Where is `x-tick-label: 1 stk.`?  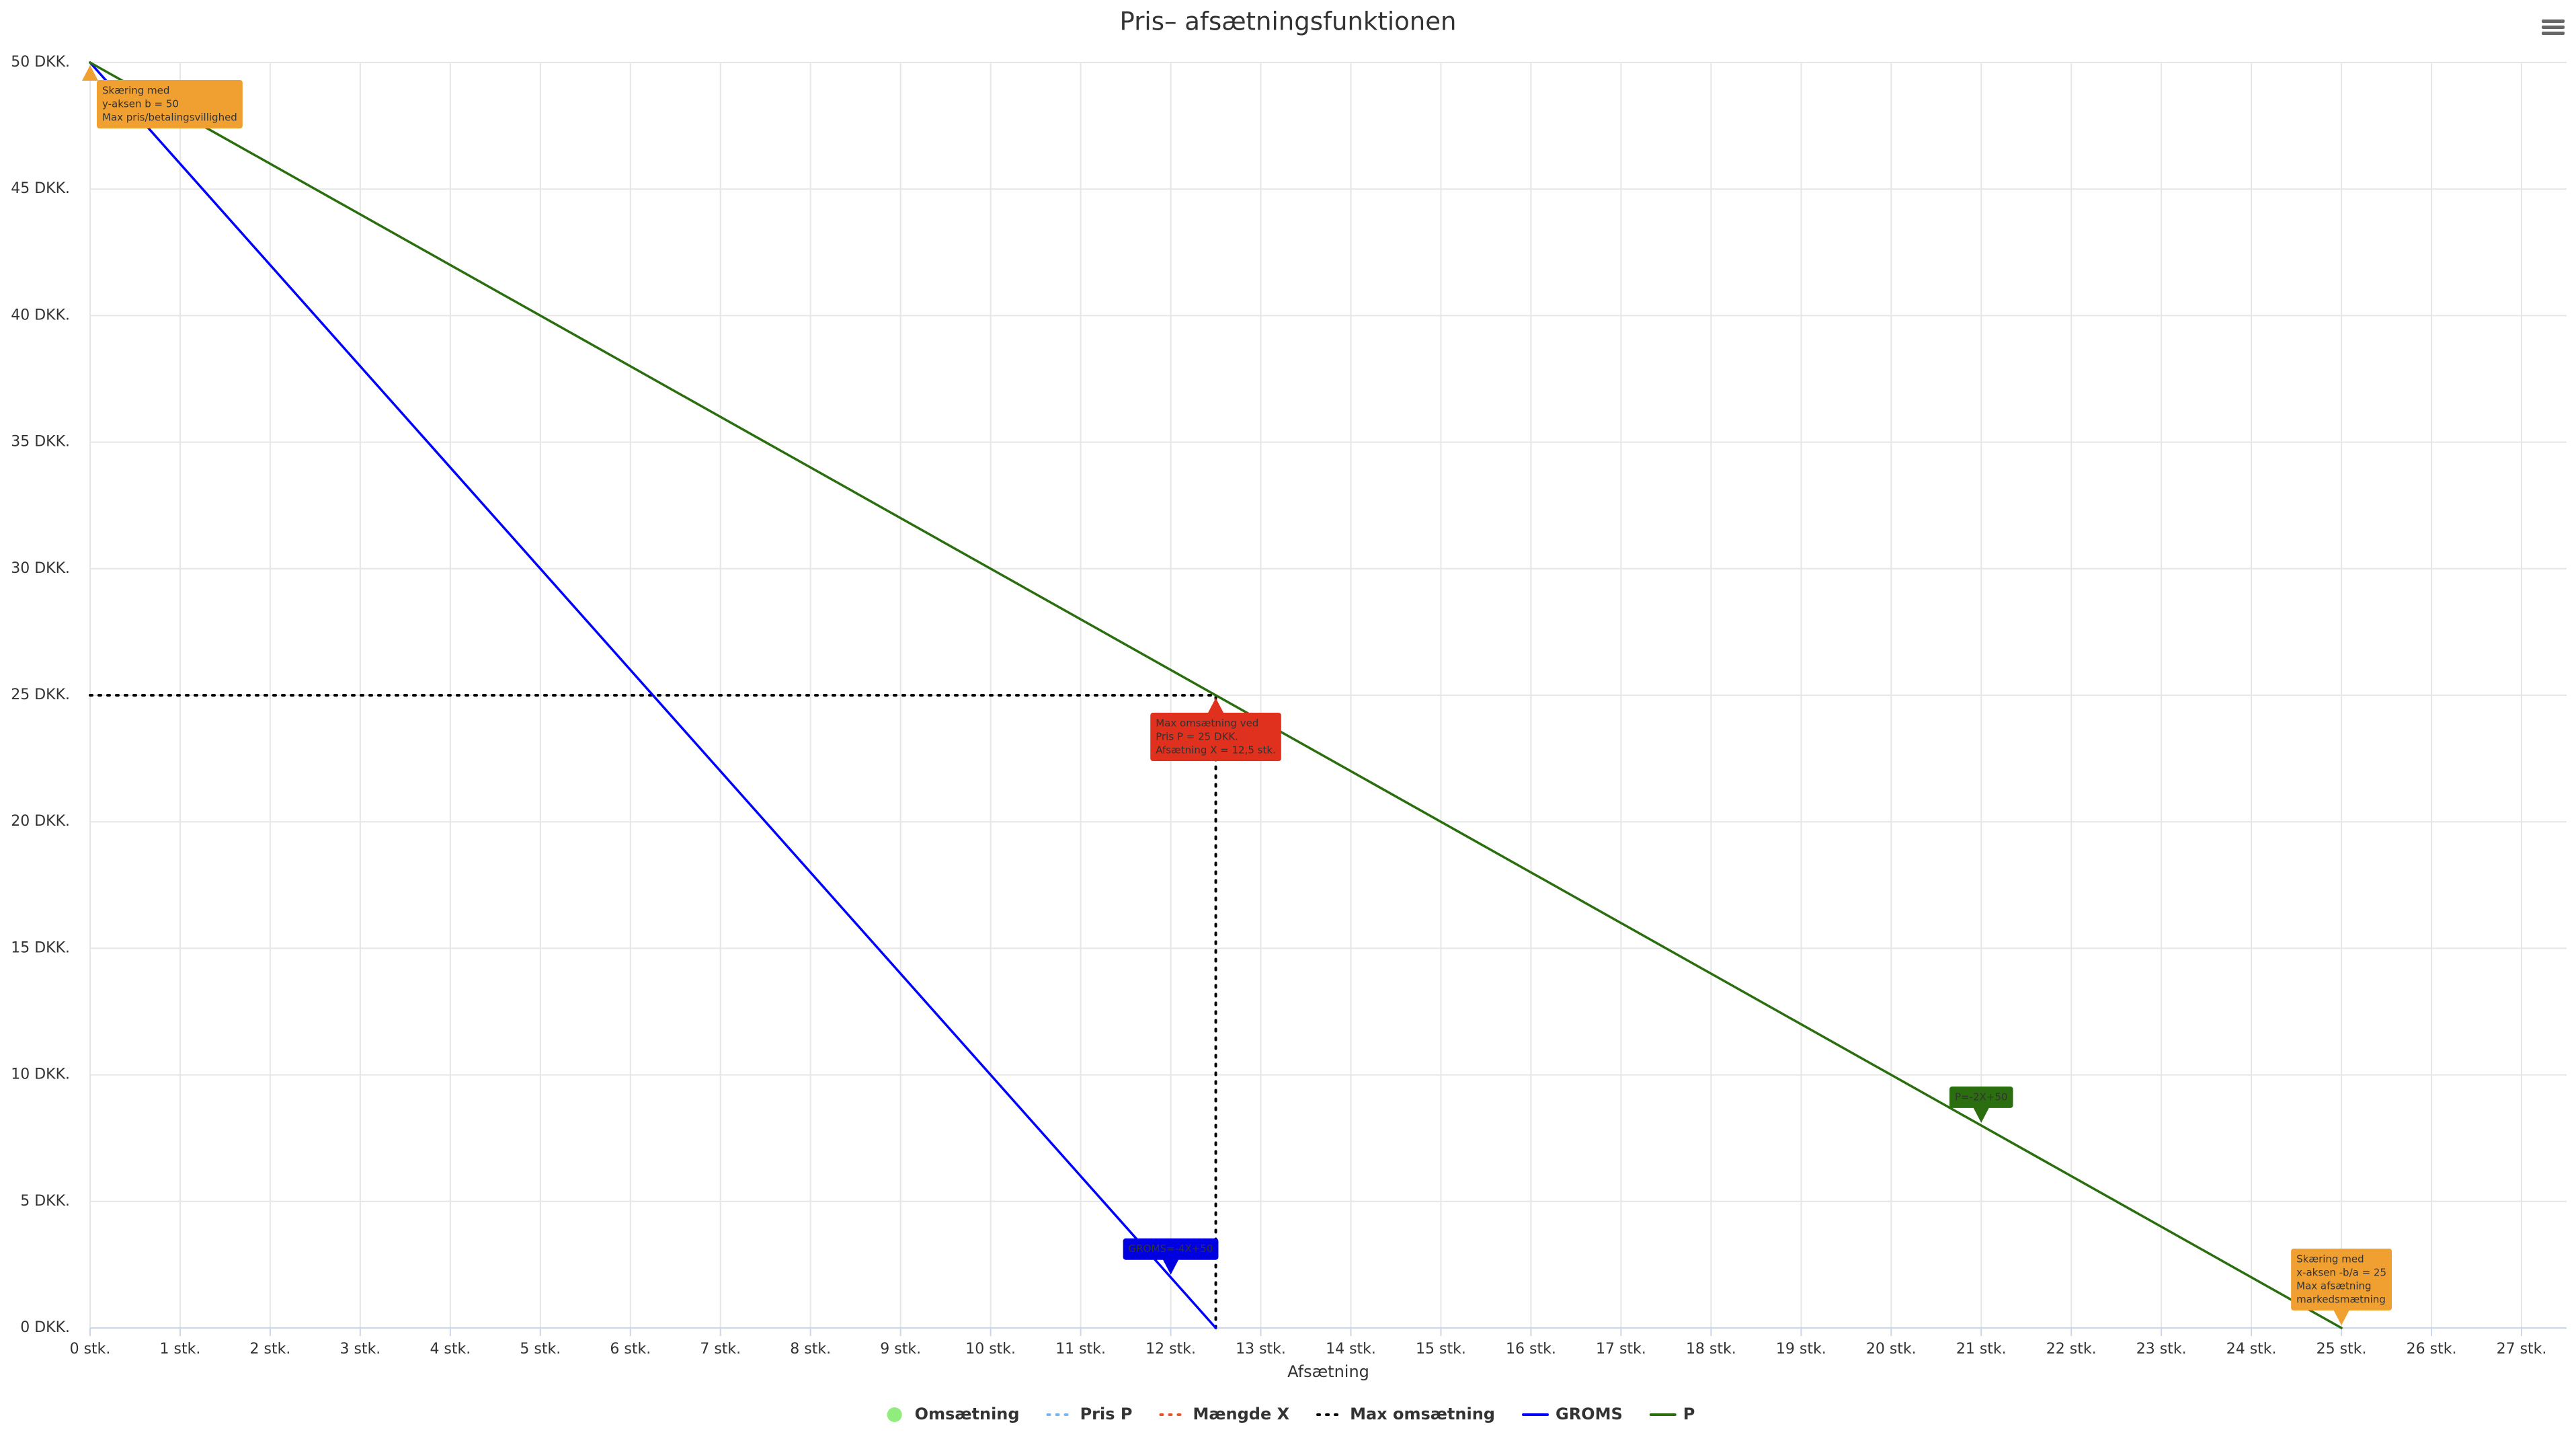
x-tick-label: 1 stk. is located at coordinates (180, 1349).